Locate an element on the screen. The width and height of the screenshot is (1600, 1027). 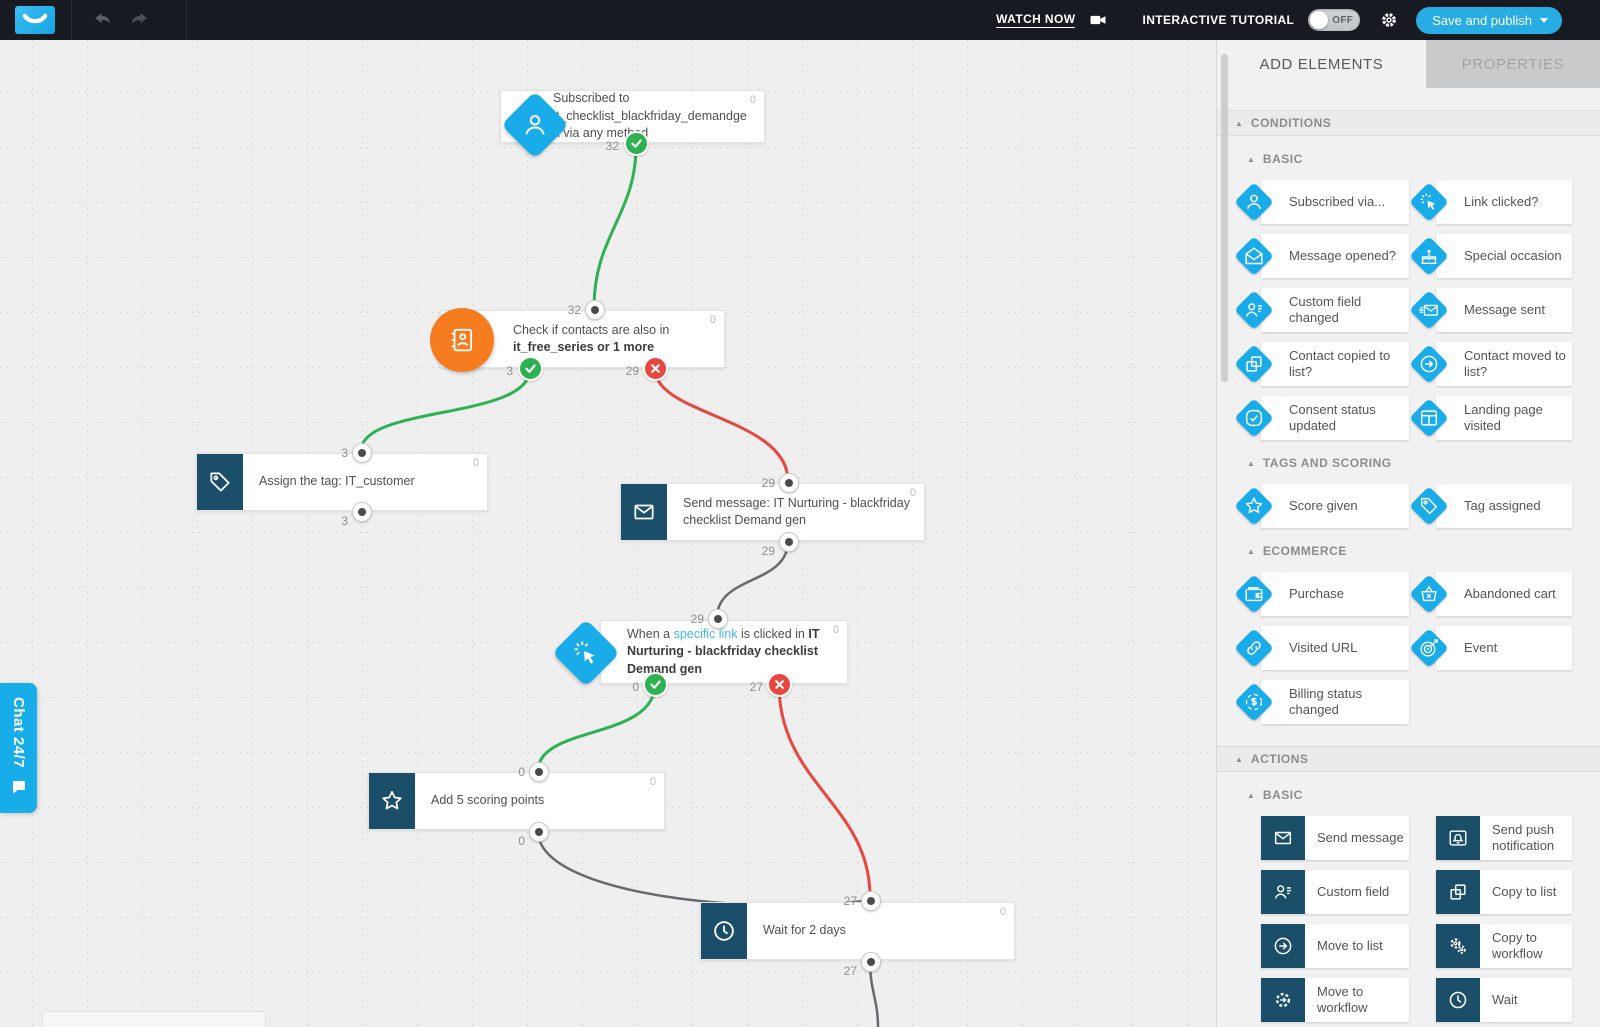
item-label: Copy to list is located at coordinates (1524, 891).